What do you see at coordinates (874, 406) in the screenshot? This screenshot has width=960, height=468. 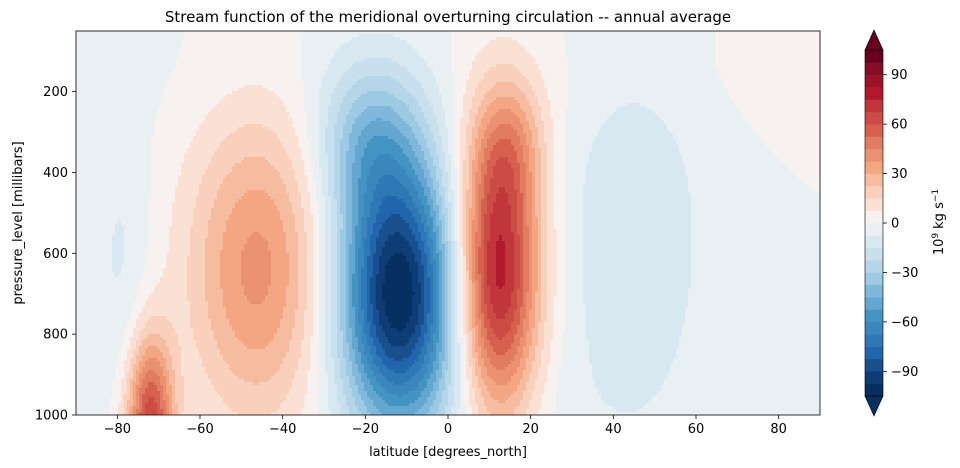 I see `colorbar-extend-min` at bounding box center [874, 406].